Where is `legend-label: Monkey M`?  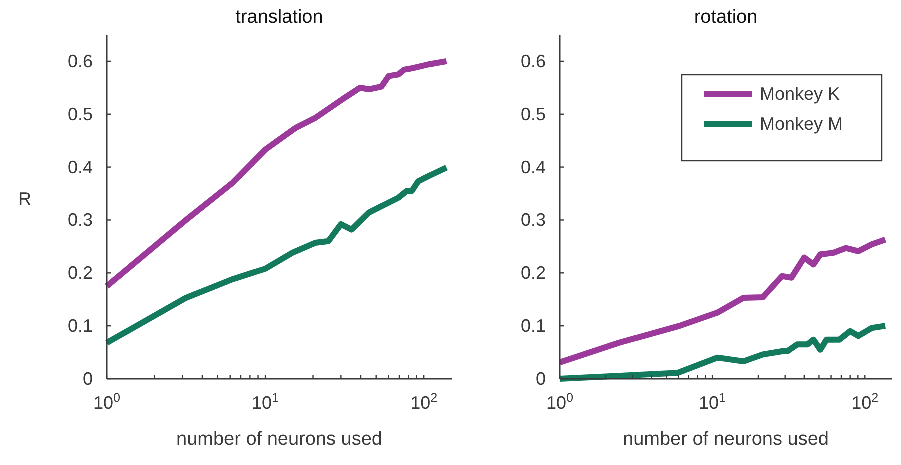 legend-label: Monkey M is located at coordinates (802, 124).